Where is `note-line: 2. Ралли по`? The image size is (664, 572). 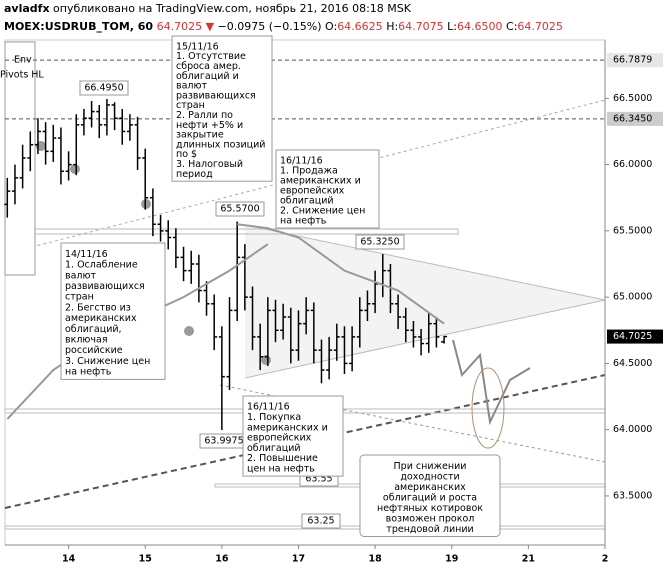
note-line: 2. Ралли по is located at coordinates (204, 115).